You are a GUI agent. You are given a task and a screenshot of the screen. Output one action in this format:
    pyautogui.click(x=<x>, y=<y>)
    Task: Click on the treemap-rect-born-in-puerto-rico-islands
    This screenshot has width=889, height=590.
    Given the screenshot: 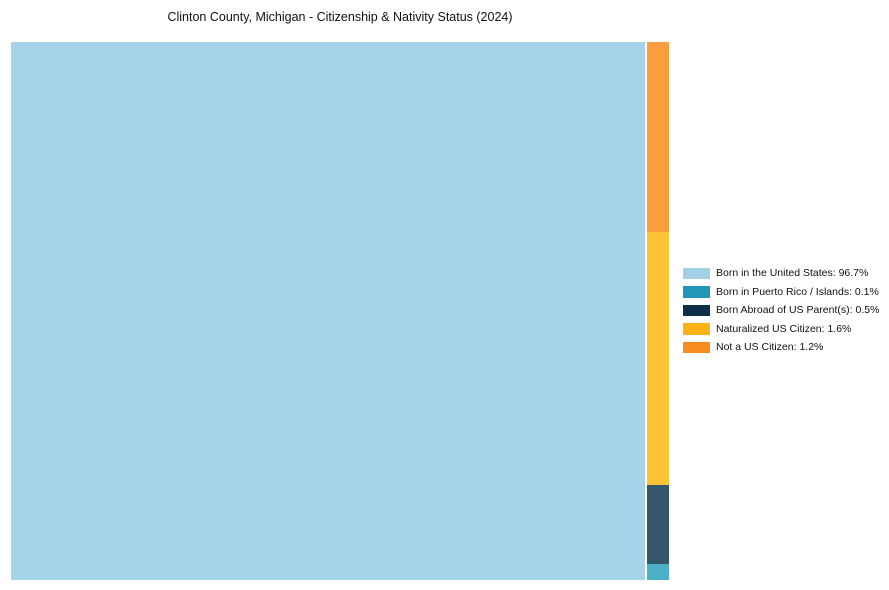 What is the action you would take?
    pyautogui.click(x=657, y=572)
    